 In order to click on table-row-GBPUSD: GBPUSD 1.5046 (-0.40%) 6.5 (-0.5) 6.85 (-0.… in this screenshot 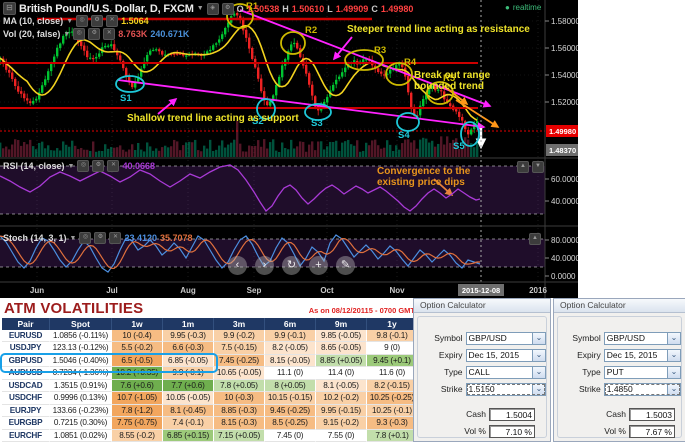, I will do `click(210, 361)`.